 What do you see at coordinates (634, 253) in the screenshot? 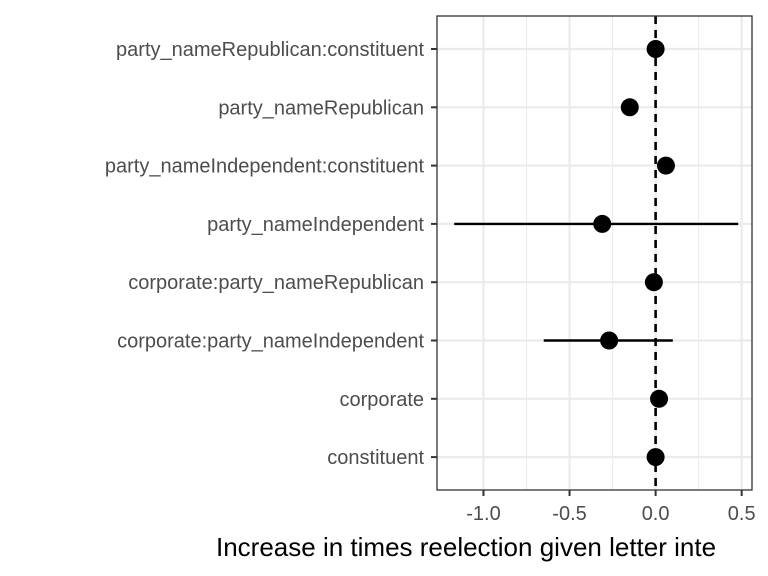
I see `point-layer` at bounding box center [634, 253].